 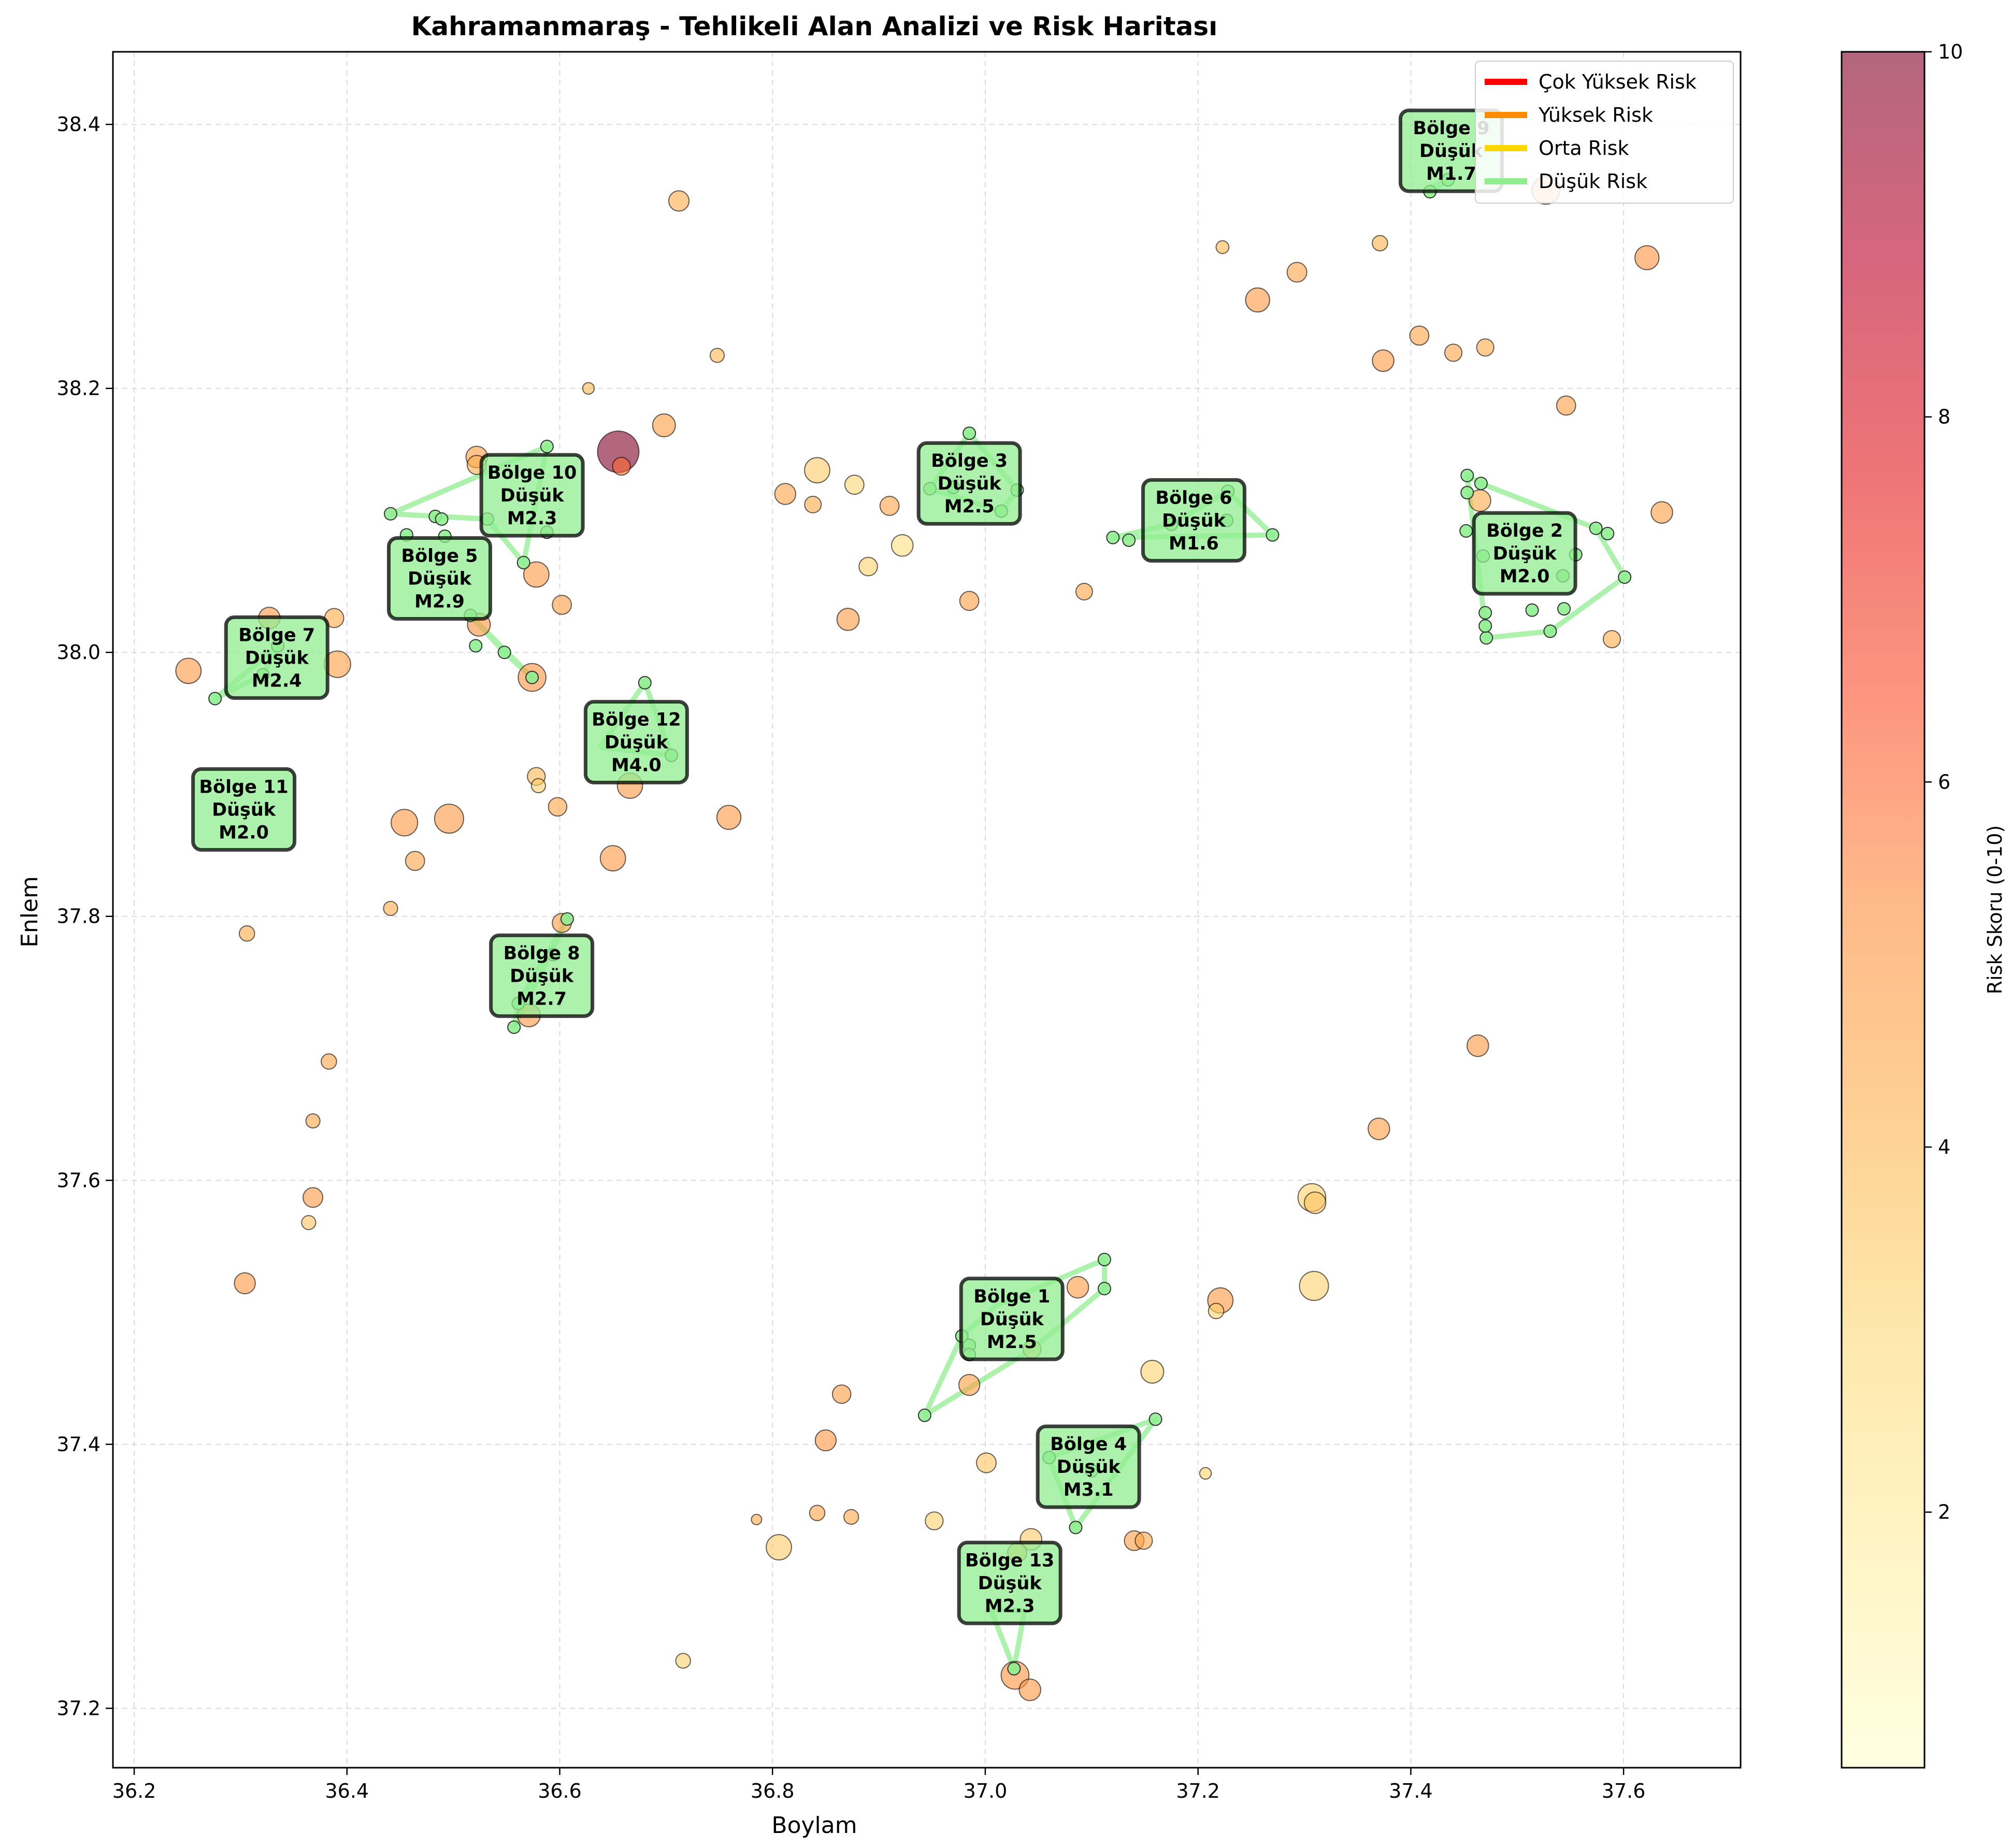 I want to click on legend-label: Orta Risk, so click(x=1584, y=148).